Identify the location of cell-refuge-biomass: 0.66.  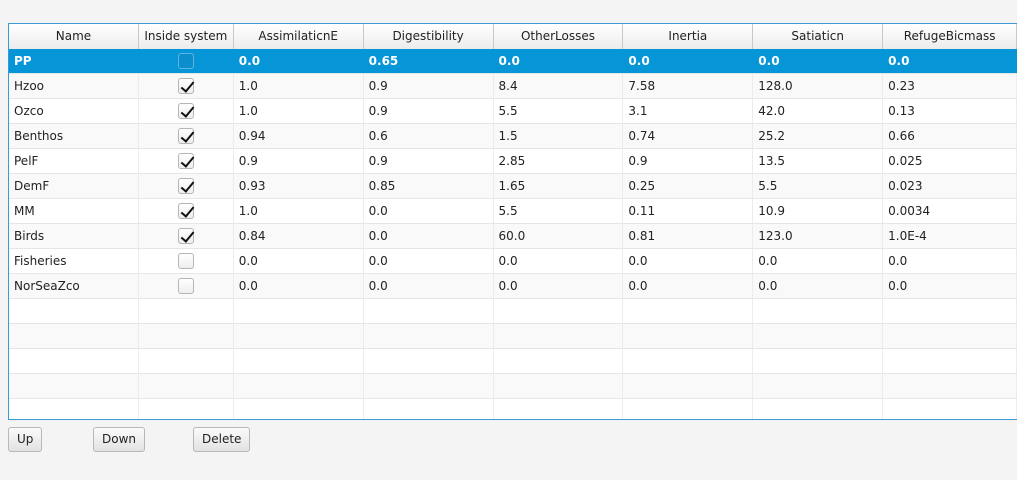
(950, 136).